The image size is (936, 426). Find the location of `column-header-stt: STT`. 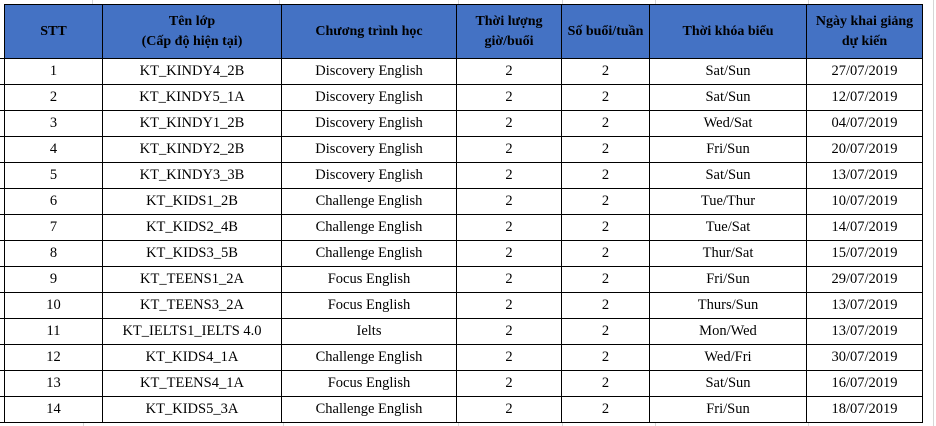

column-header-stt: STT is located at coordinates (53, 31).